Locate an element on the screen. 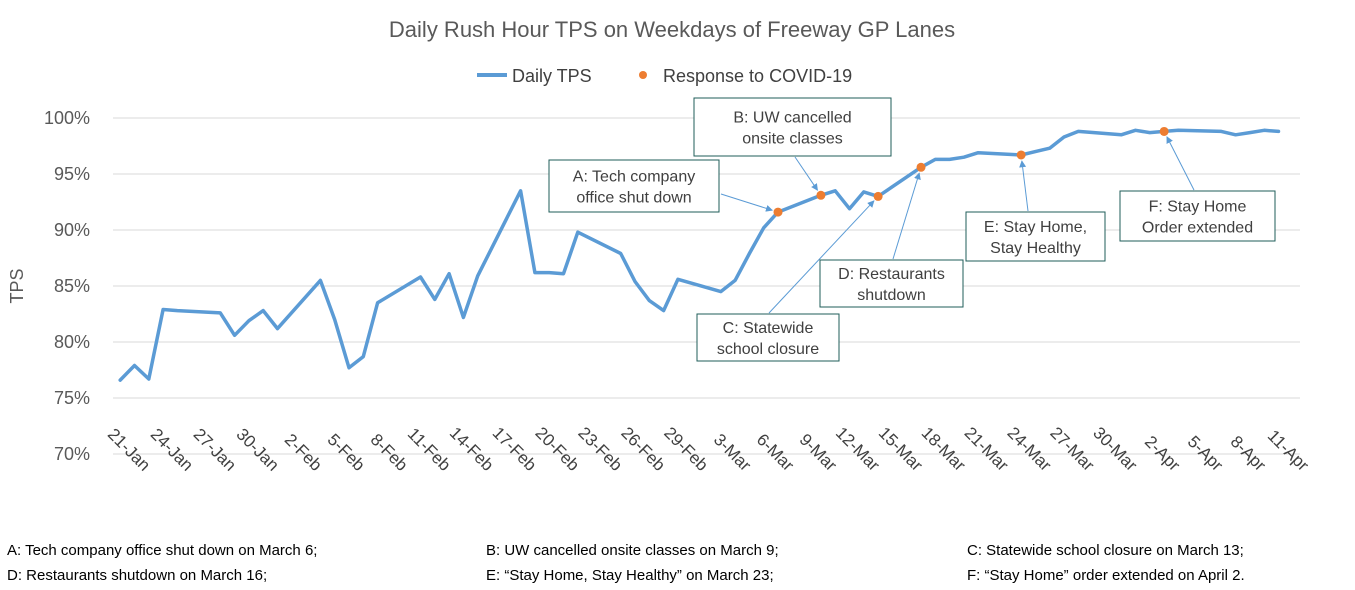  x-tick-label: 11-Feb is located at coordinates (429, 449).